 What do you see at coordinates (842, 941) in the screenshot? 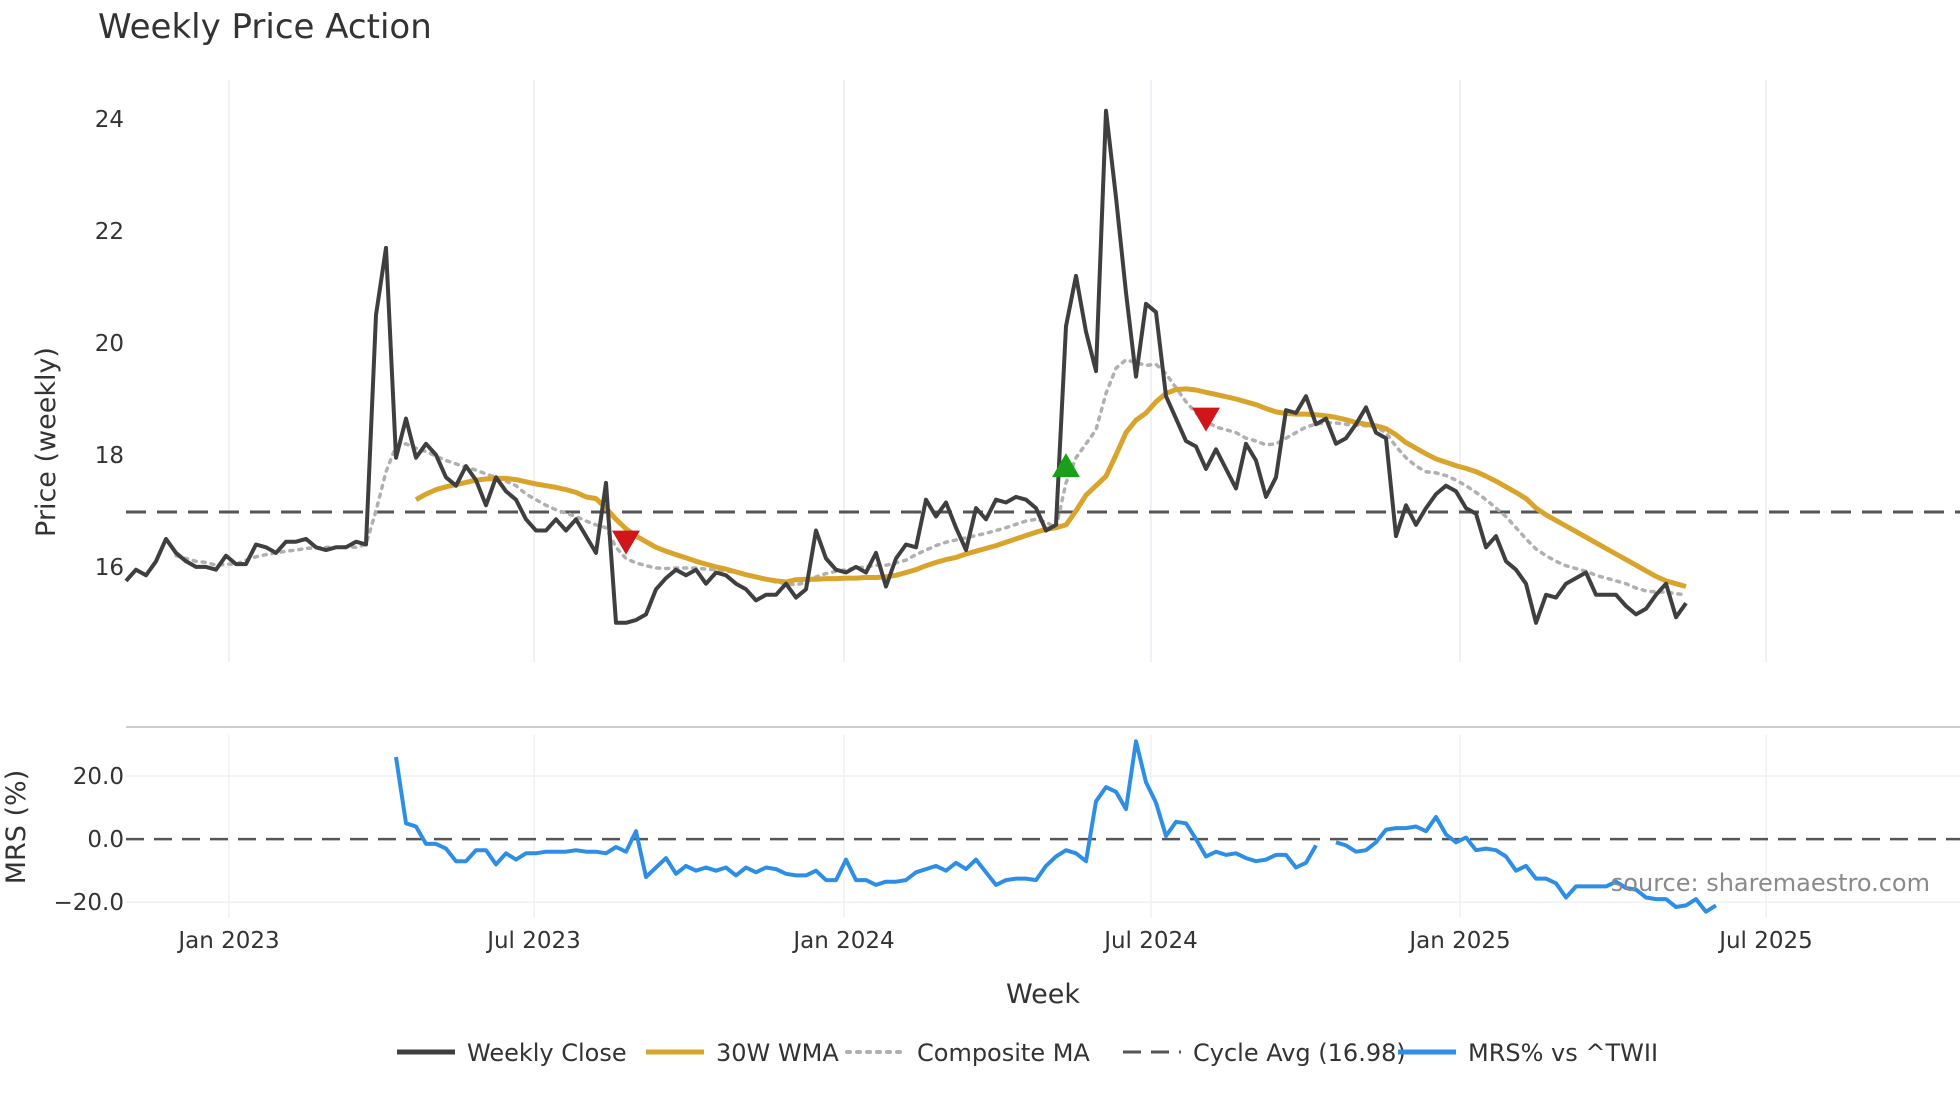
I see `x-tick-label: Jan 2024` at bounding box center [842, 941].